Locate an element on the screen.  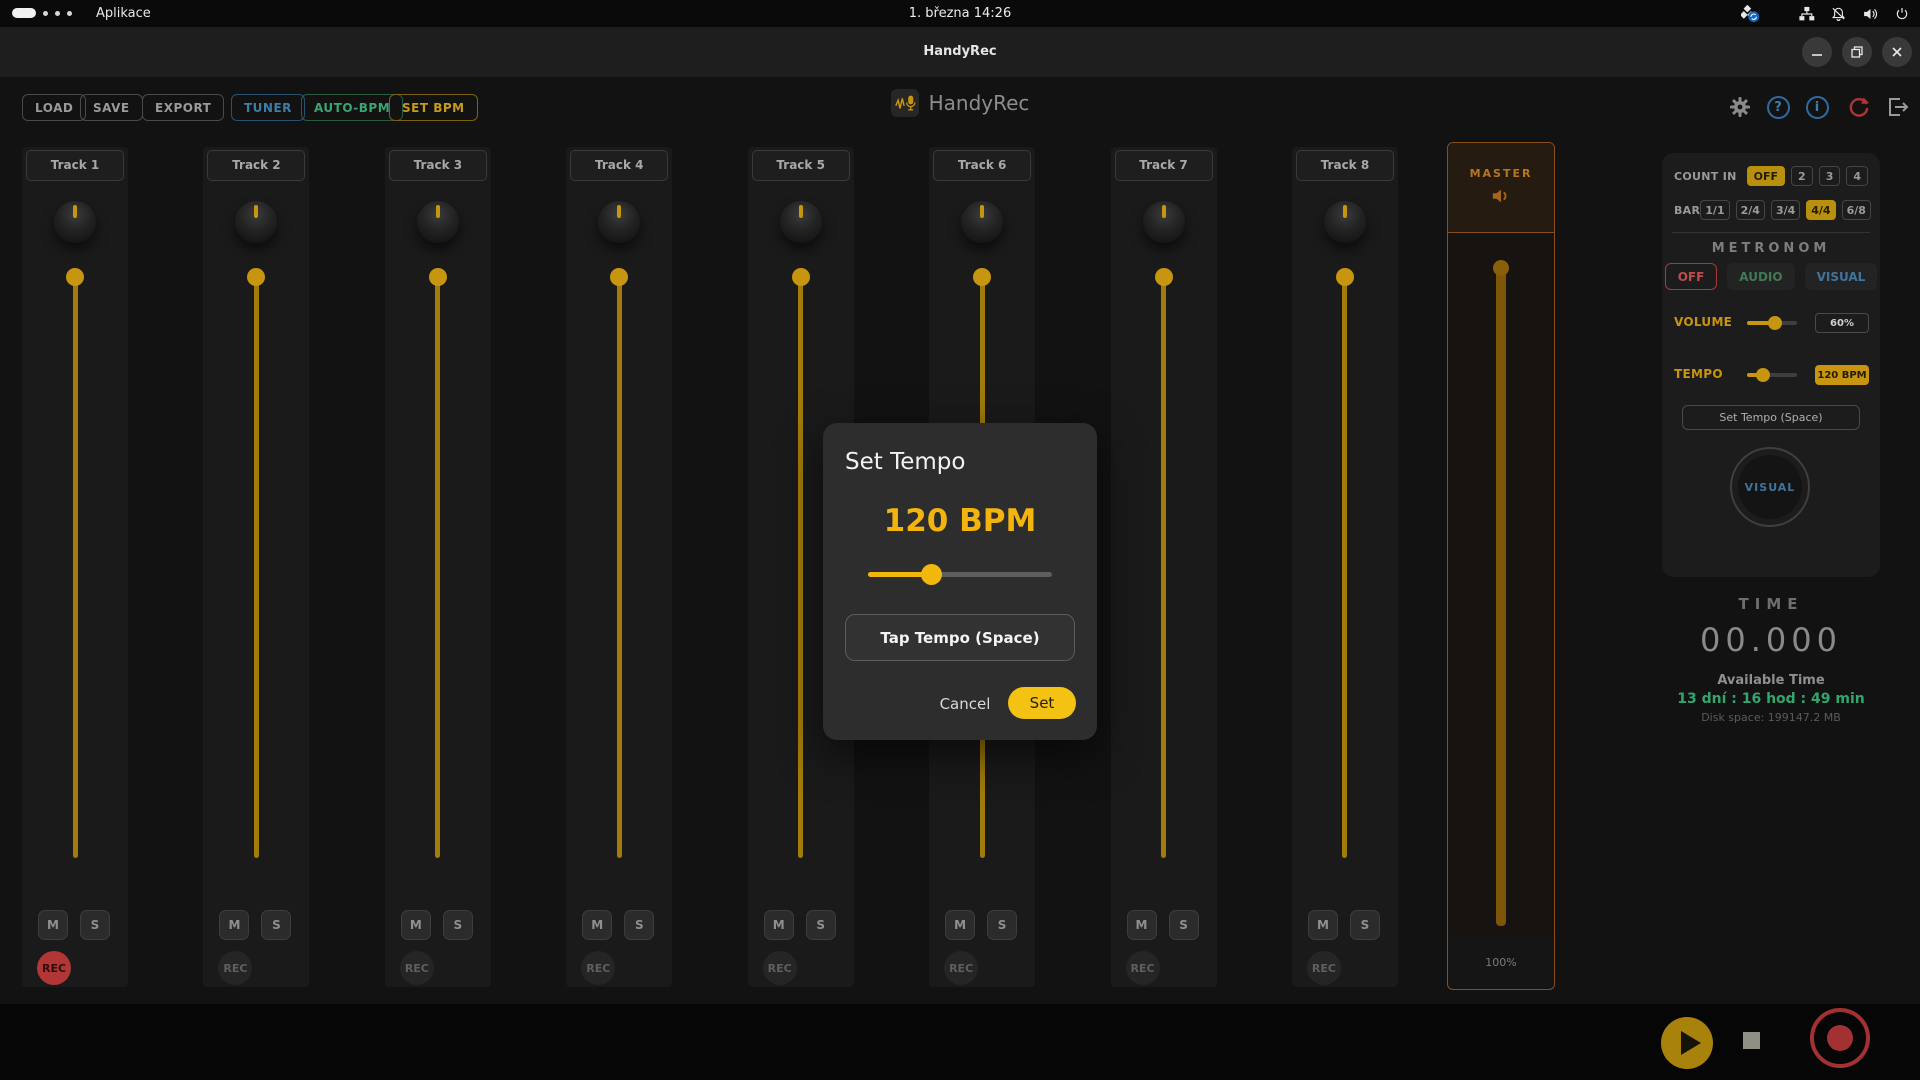
track-strip: Track 1 M S REC is located at coordinates (75, 567).